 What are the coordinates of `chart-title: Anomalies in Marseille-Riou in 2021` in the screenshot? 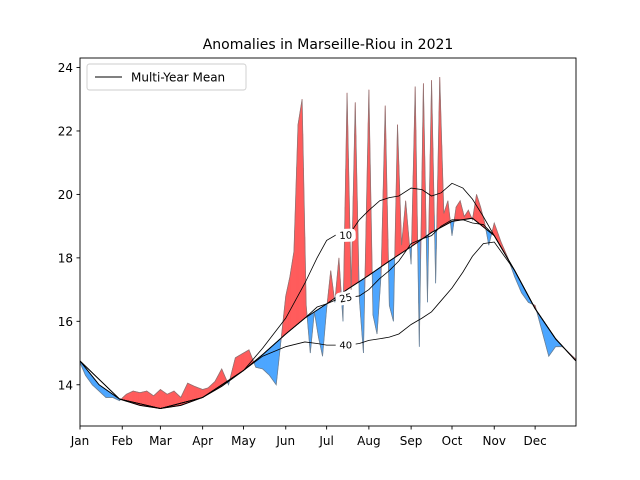 It's located at (328, 45).